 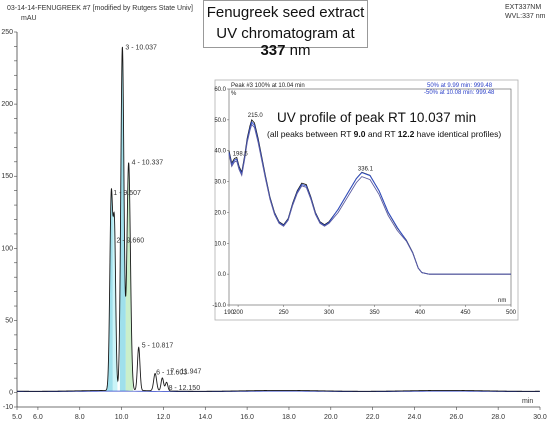 What do you see at coordinates (220, 244) in the screenshot?
I see `inset-y-tick-label: 10.0` at bounding box center [220, 244].